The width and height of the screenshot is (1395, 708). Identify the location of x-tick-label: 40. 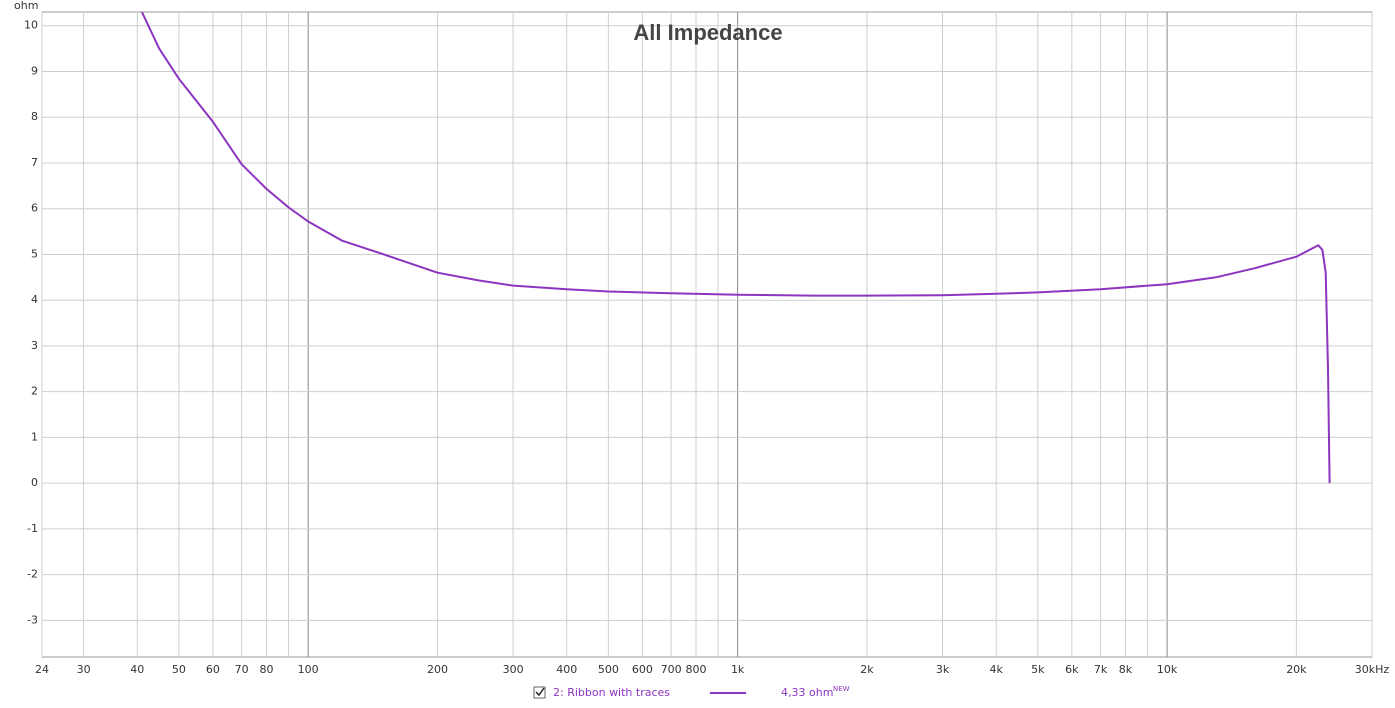
(137, 669).